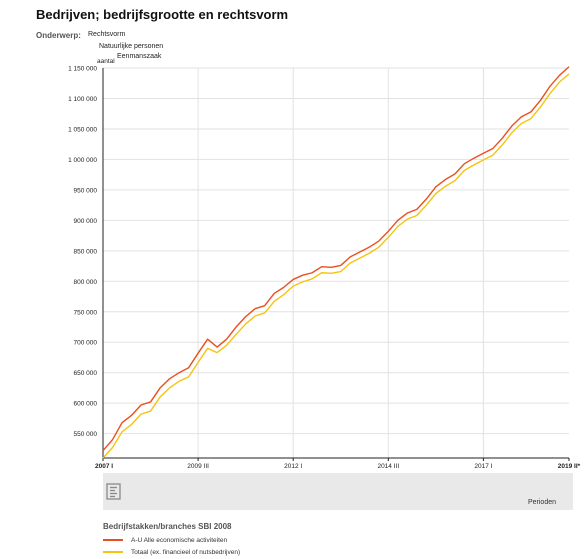 This screenshot has width=584, height=559. I want to click on y-tick-label-3: 700 000, so click(86, 343).